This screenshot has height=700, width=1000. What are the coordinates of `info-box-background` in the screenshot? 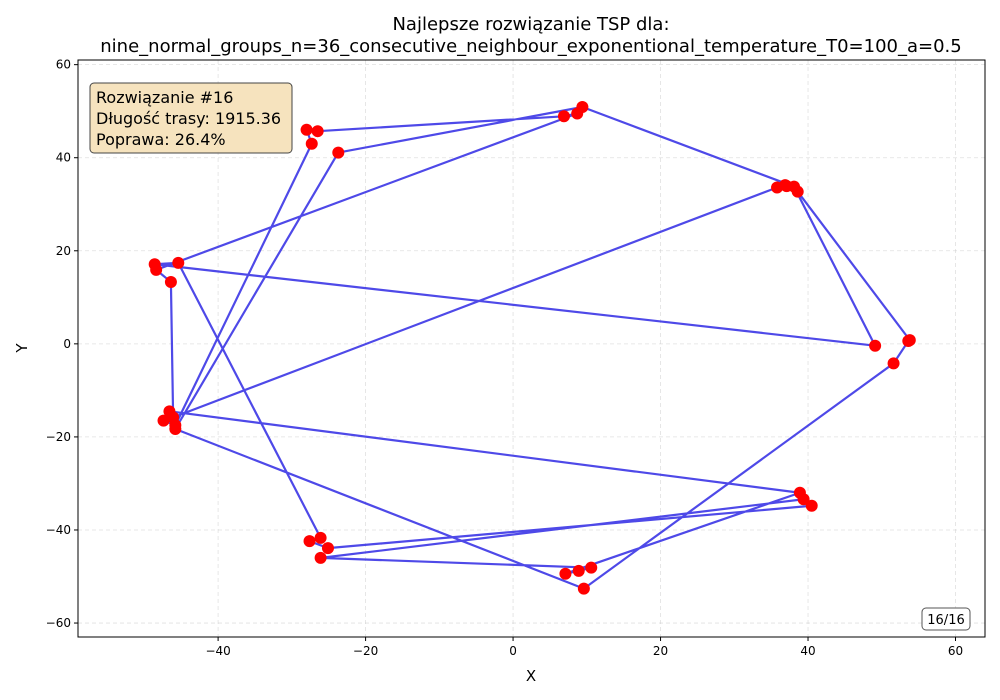 It's located at (191, 118).